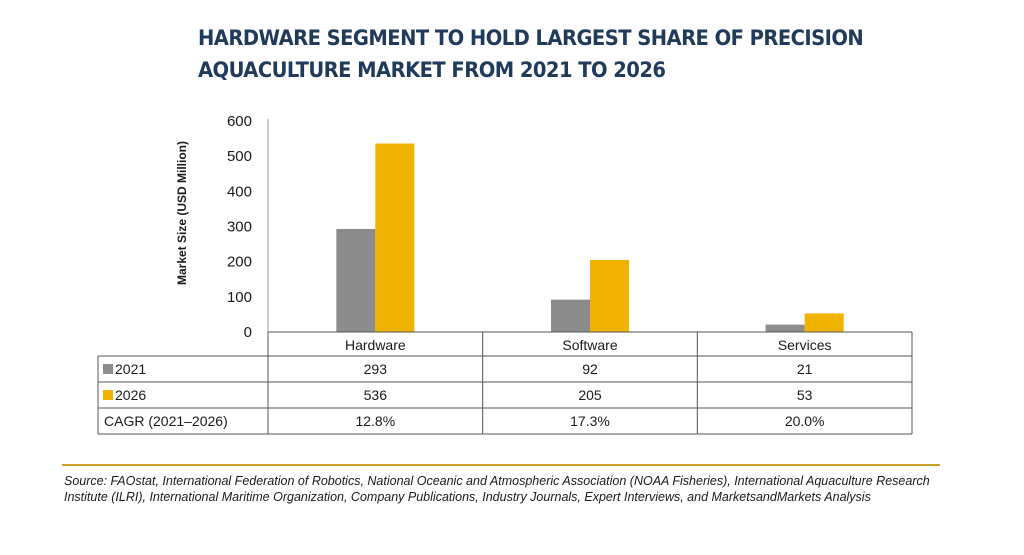 The height and width of the screenshot is (555, 1024). Describe the element at coordinates (785, 328) in the screenshot. I see `bar-2021-services` at that location.